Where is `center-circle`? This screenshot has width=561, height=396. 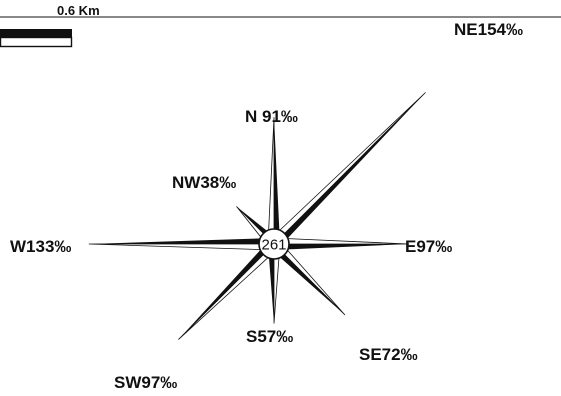 center-circle is located at coordinates (274, 244).